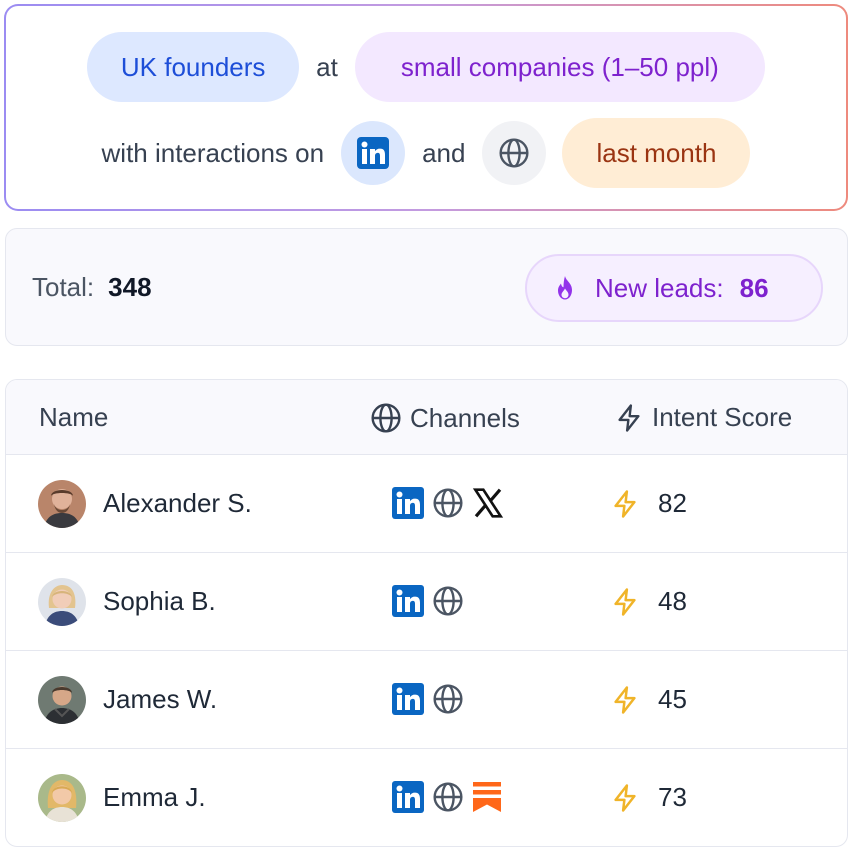 The width and height of the screenshot is (852, 850). I want to click on table-row: Emma J. 73, so click(426, 797).